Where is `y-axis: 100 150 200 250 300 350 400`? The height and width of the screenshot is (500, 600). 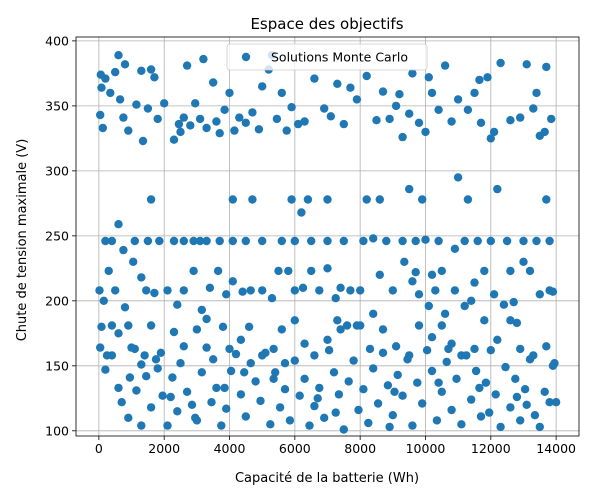
y-axis: 100 150 200 250 300 350 400 is located at coordinates (60, 235).